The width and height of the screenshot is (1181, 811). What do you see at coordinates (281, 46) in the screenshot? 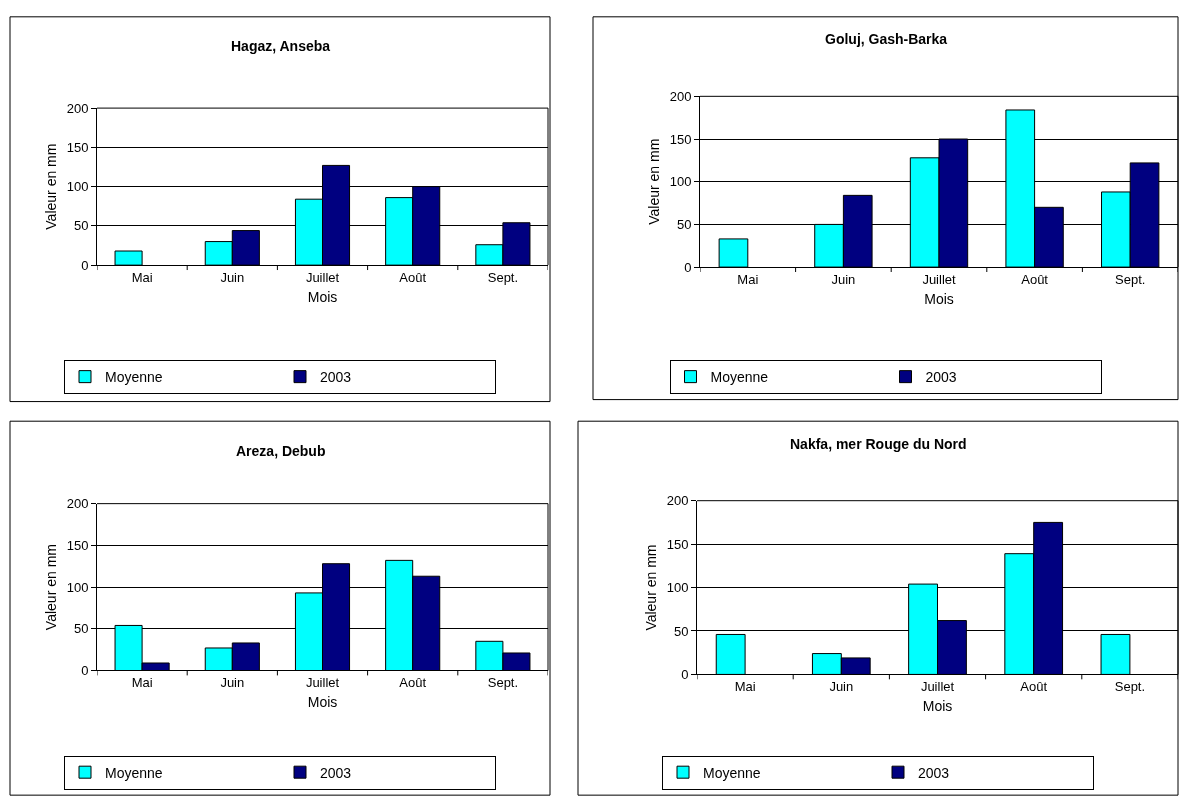
I see `chart-title: Hagaz, Anseba` at bounding box center [281, 46].